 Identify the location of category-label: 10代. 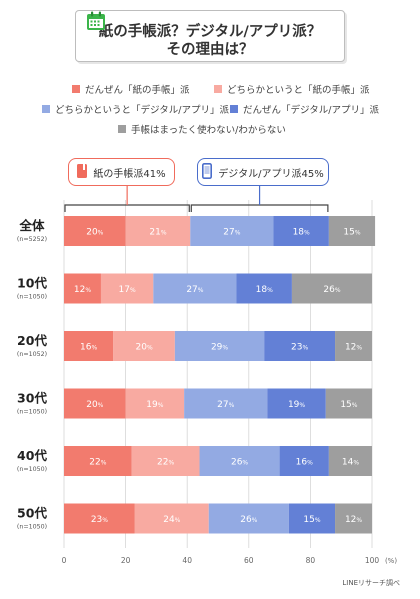
(32, 283).